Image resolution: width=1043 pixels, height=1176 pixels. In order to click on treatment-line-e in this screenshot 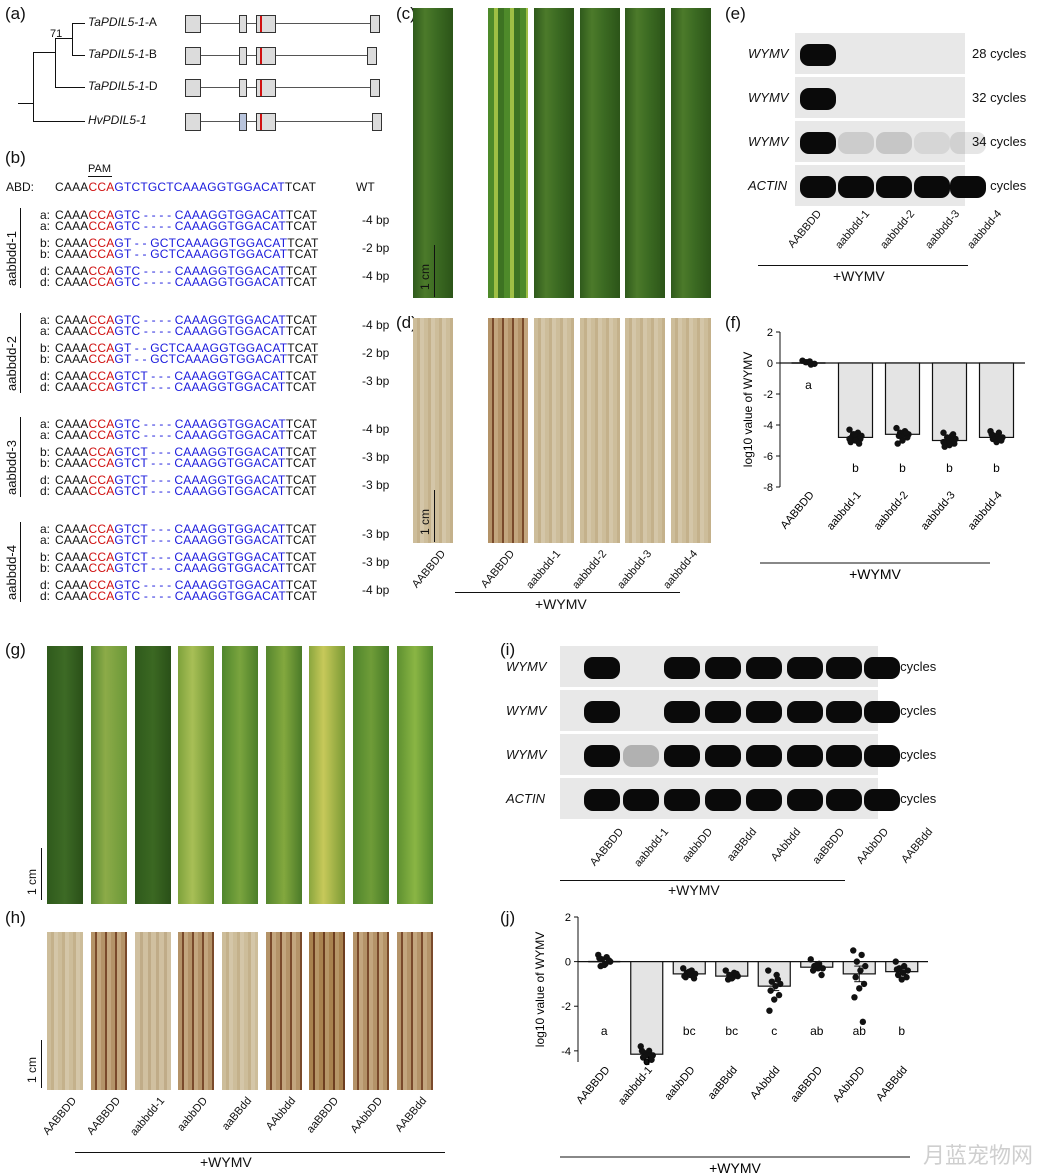, I will do `click(863, 265)`.